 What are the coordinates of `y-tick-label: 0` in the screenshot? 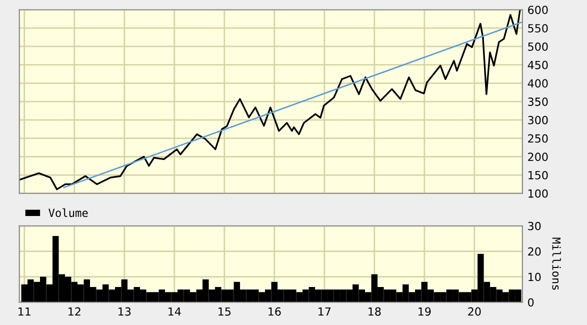 It's located at (531, 302).